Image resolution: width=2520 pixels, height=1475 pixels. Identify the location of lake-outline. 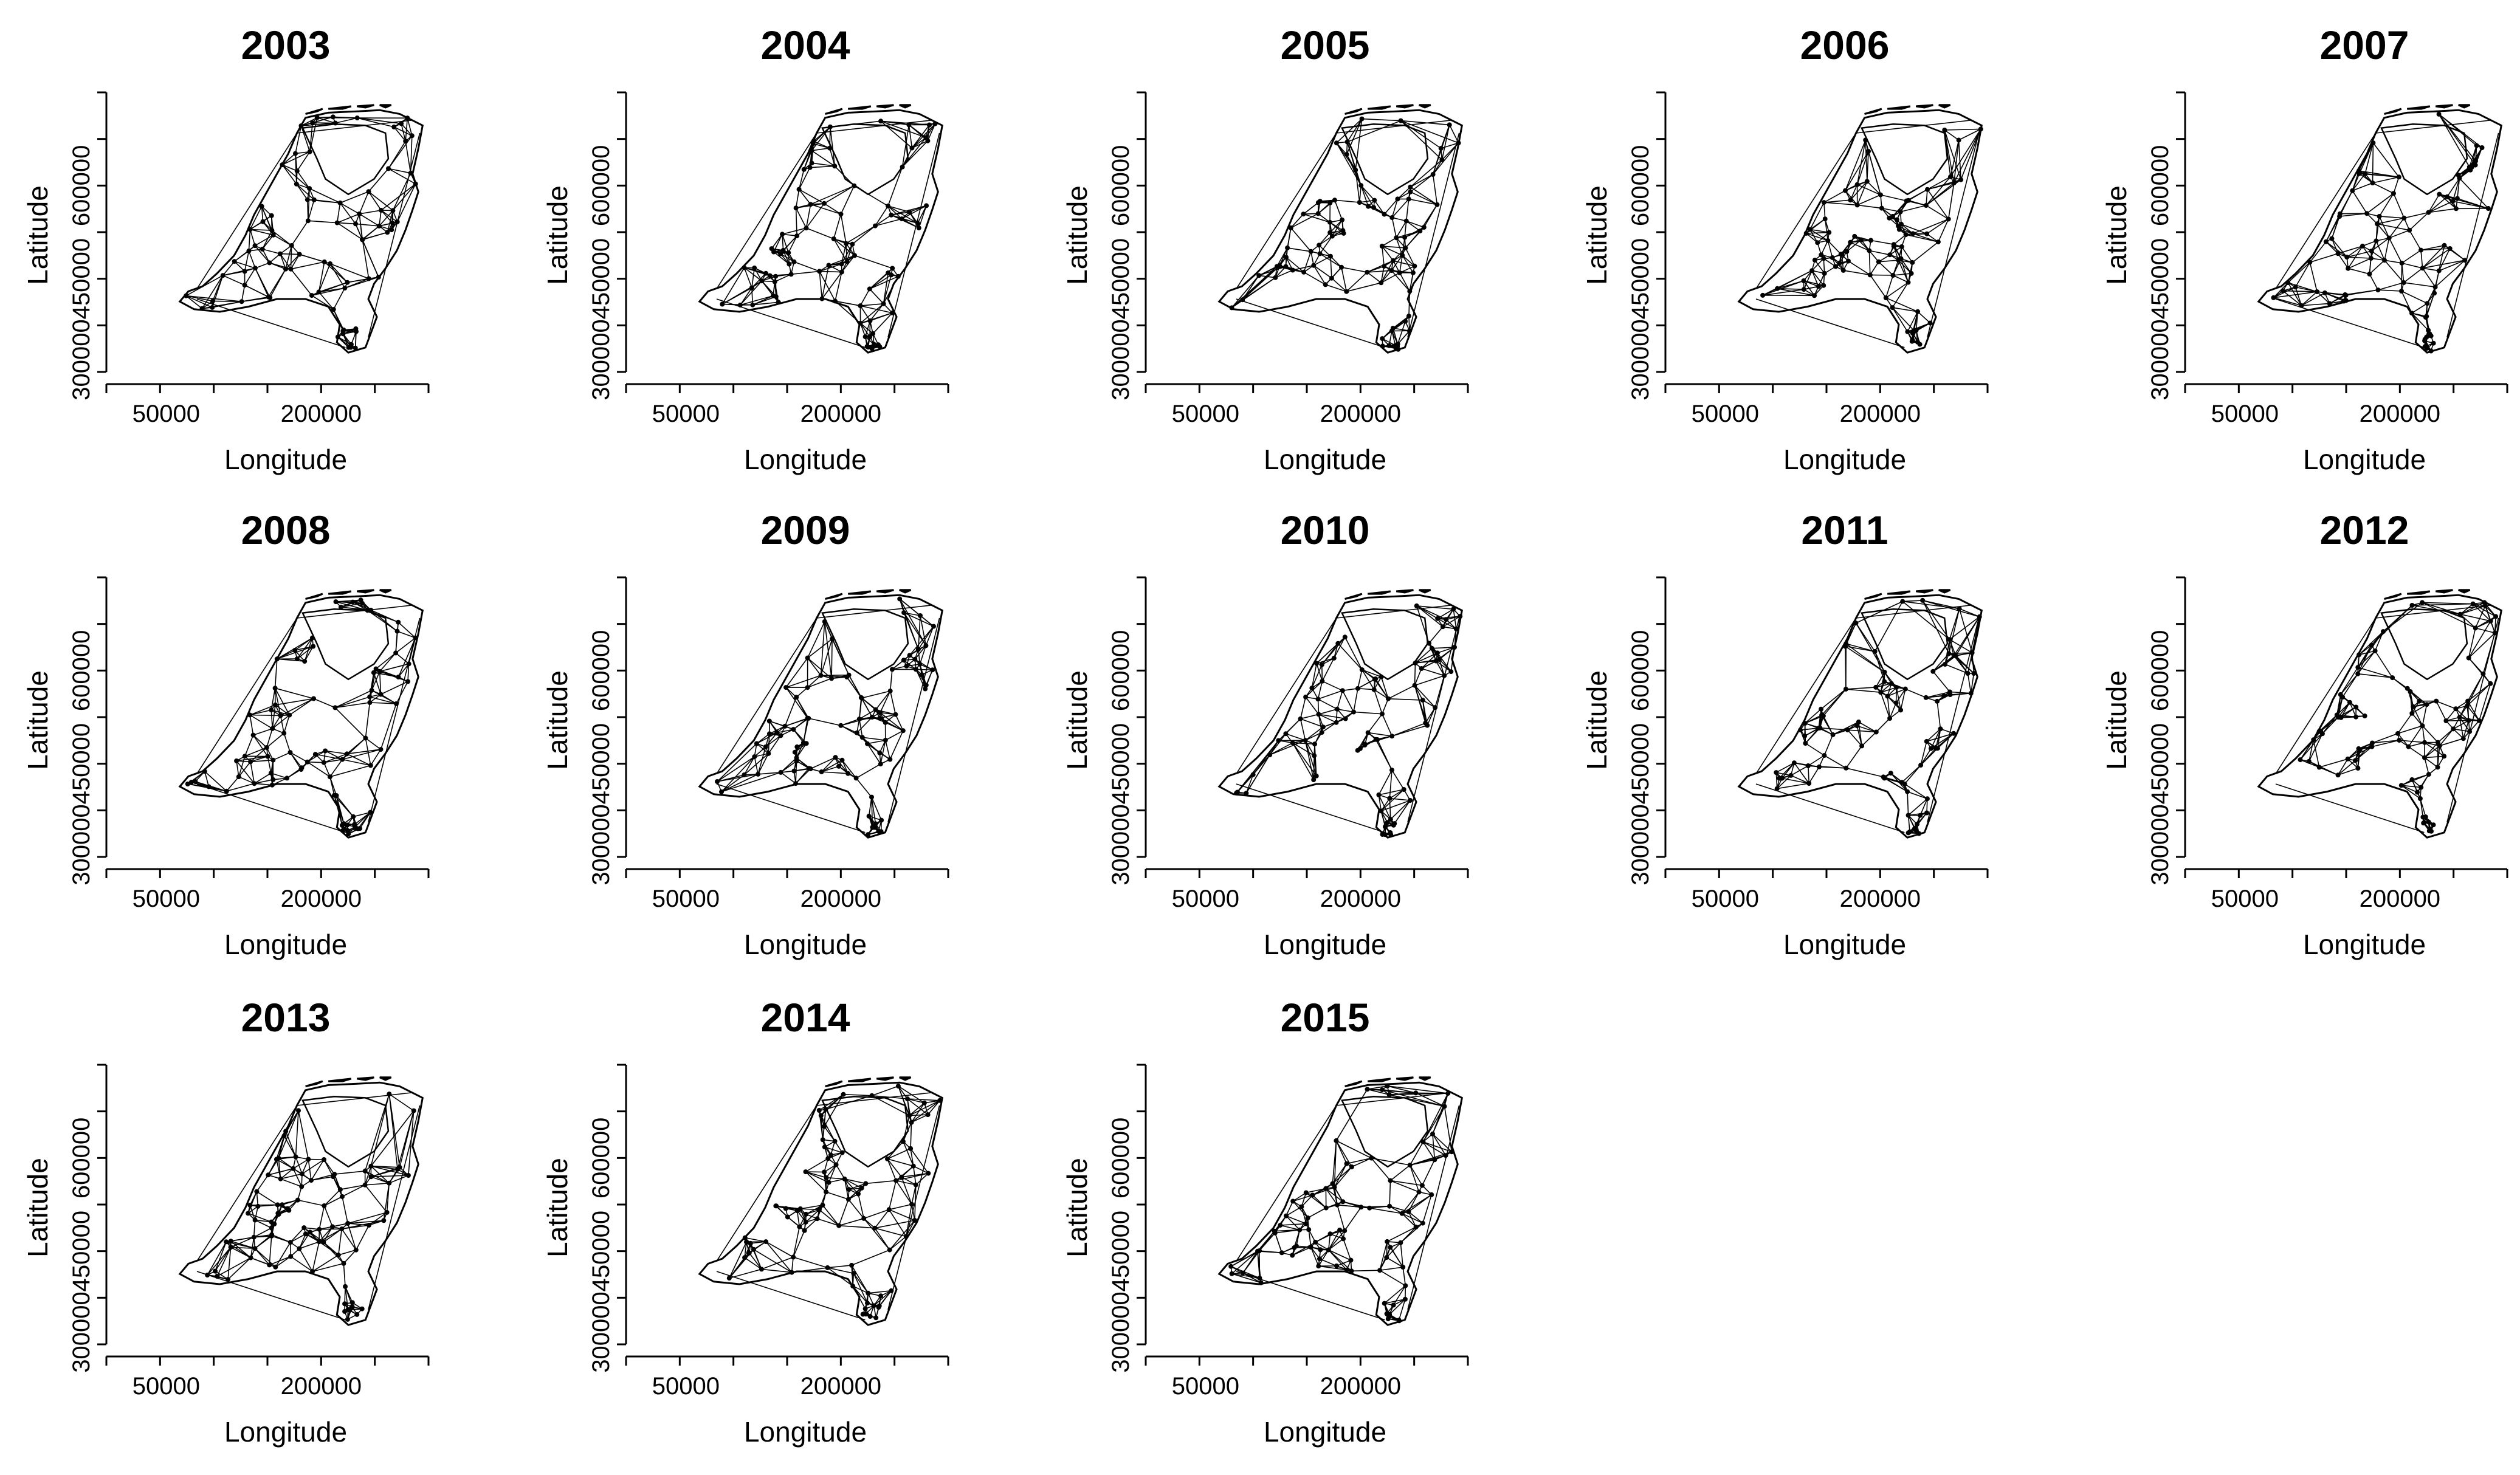
(2424, 159).